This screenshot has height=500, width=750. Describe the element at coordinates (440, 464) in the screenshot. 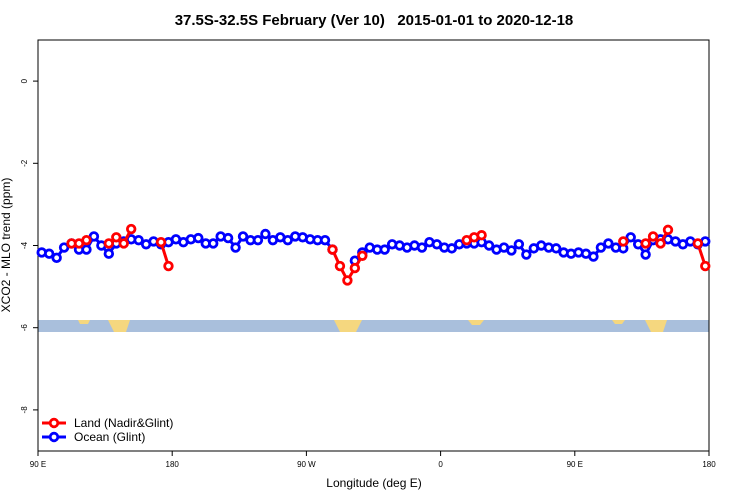

I see `x-tick-label: 0` at that location.